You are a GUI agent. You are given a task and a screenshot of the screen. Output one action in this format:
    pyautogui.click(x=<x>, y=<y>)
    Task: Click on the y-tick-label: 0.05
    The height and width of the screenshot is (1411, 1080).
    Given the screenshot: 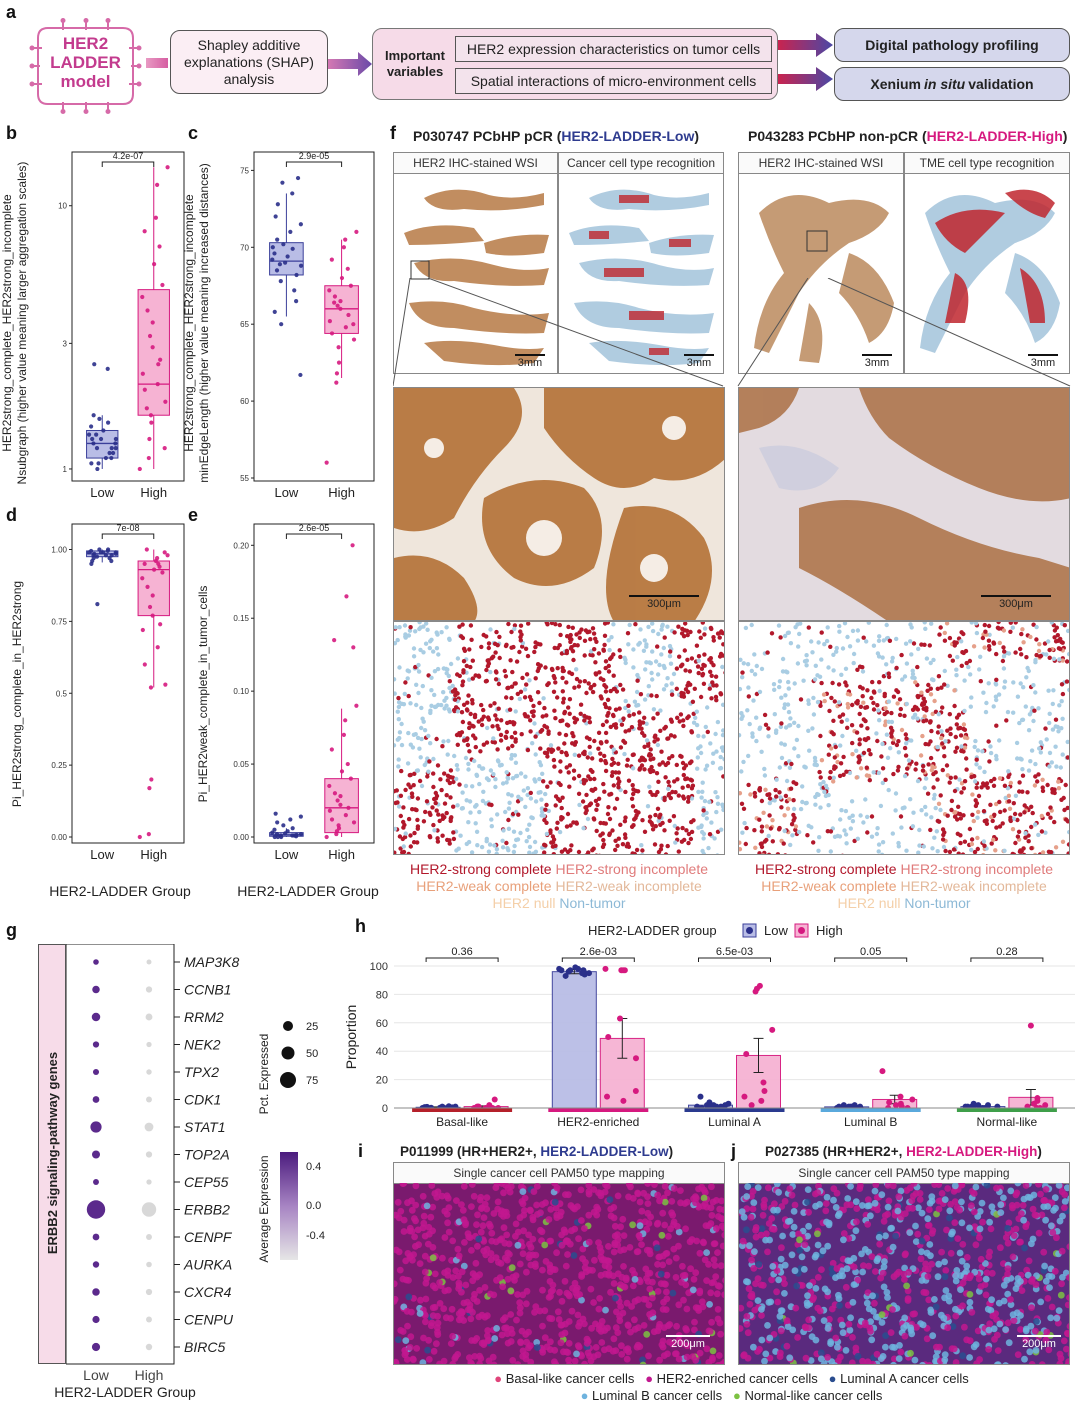 What is the action you would take?
    pyautogui.click(x=241, y=764)
    